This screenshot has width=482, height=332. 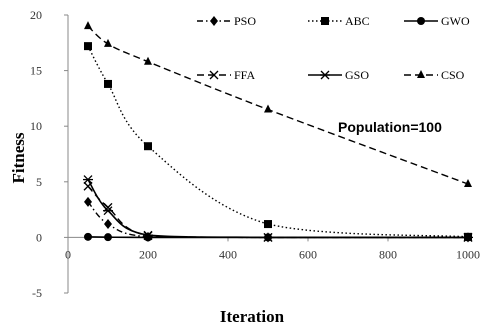 I want to click on y-tick-label: 5, so click(x=39, y=182).